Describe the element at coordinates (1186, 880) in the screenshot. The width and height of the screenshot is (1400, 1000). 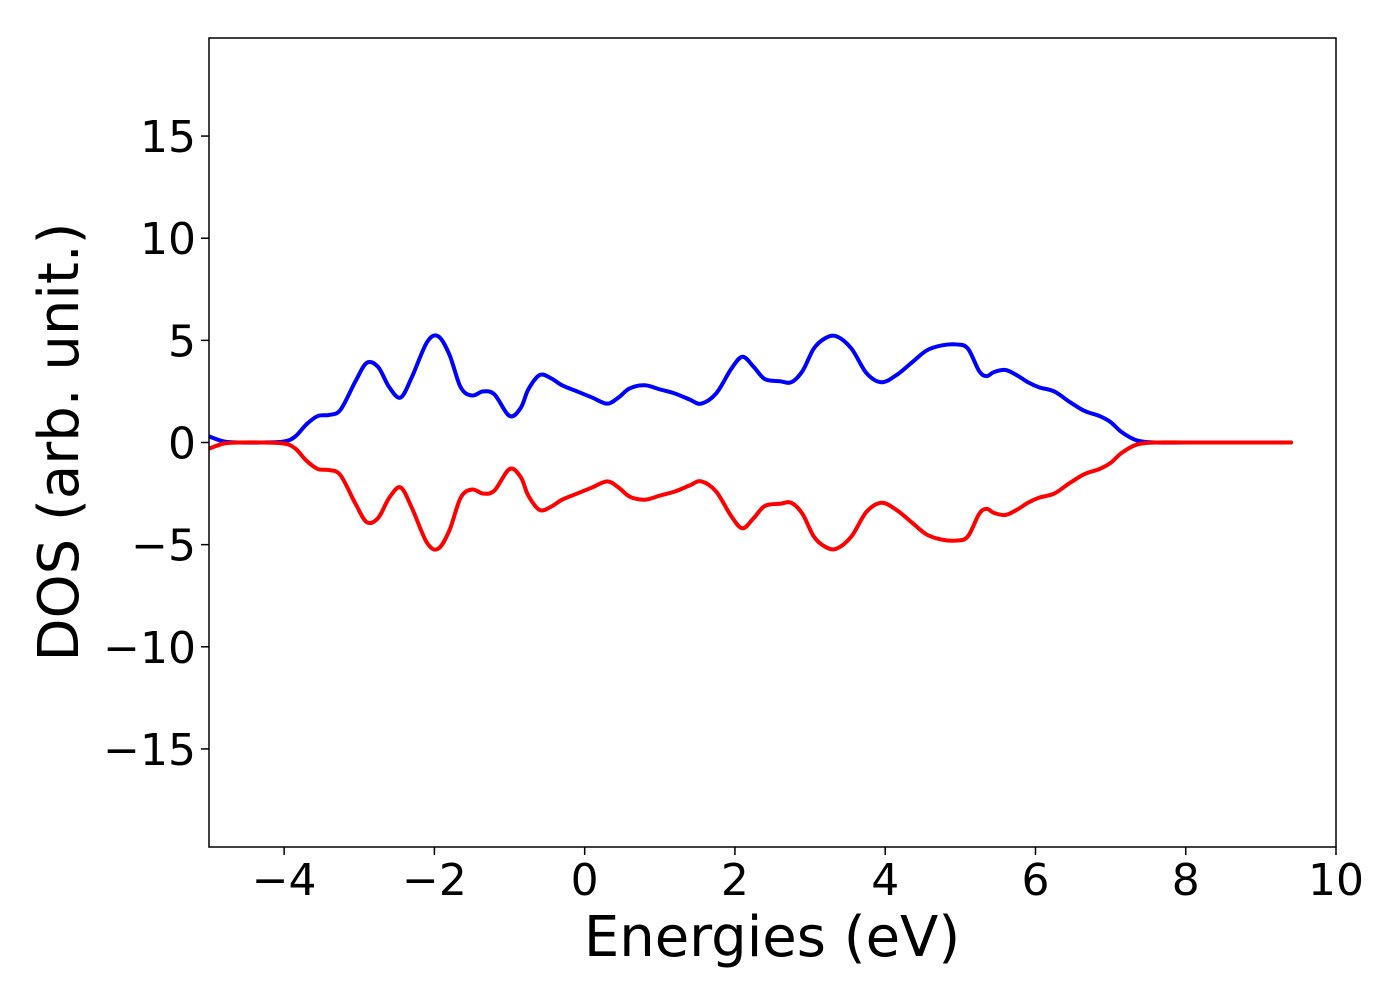
I see `x-tick-label: 8` at that location.